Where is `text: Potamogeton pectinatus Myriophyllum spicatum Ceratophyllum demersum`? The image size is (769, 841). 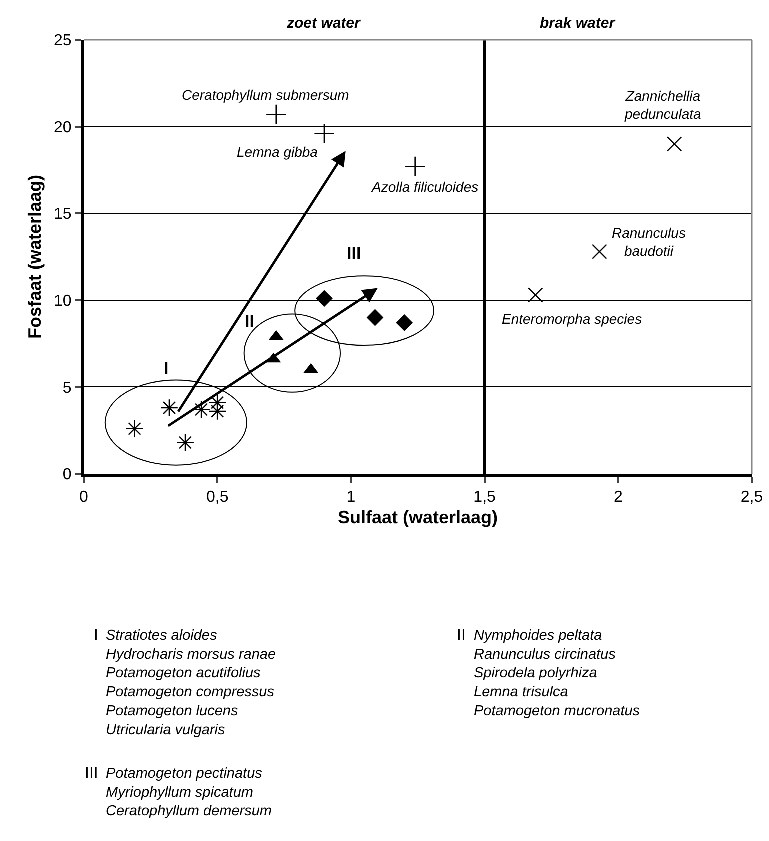 text: Potamogeton pectinatus Myriophyllum spicatum Ceratophyllum demersum is located at coordinates (189, 793).